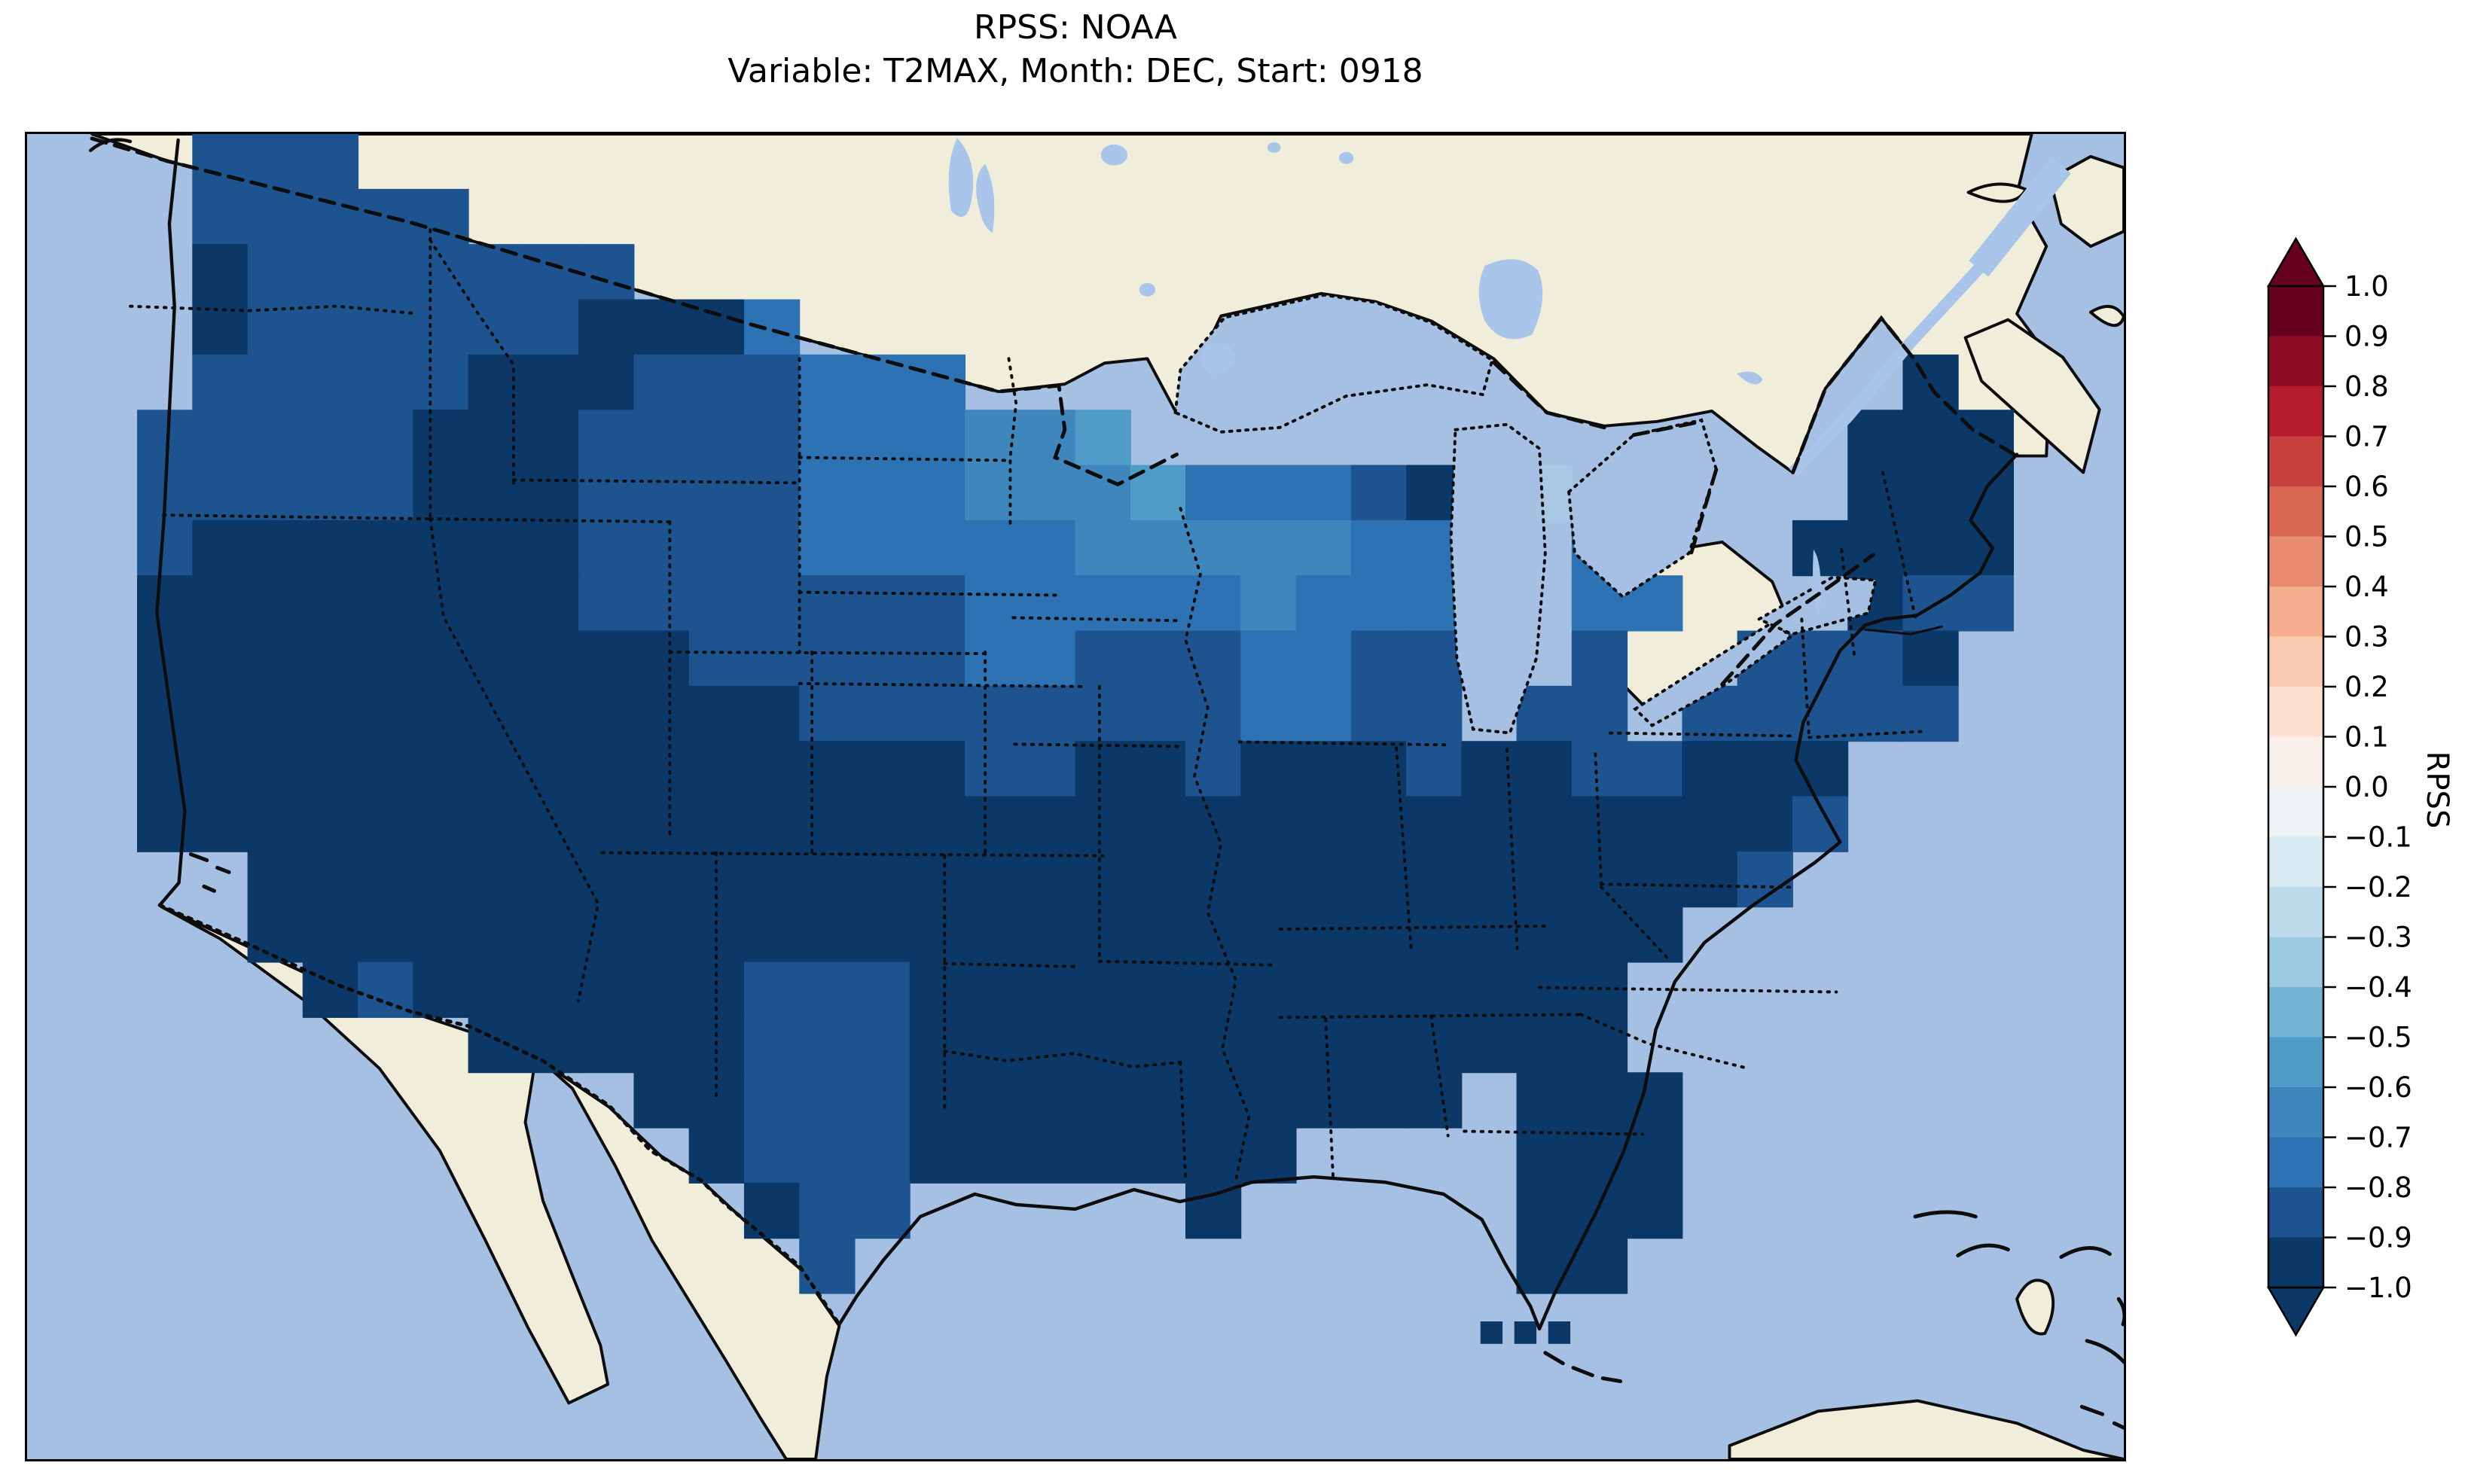 The height and width of the screenshot is (1484, 2474). I want to click on florida-keys-arc, so click(1583, 1367).